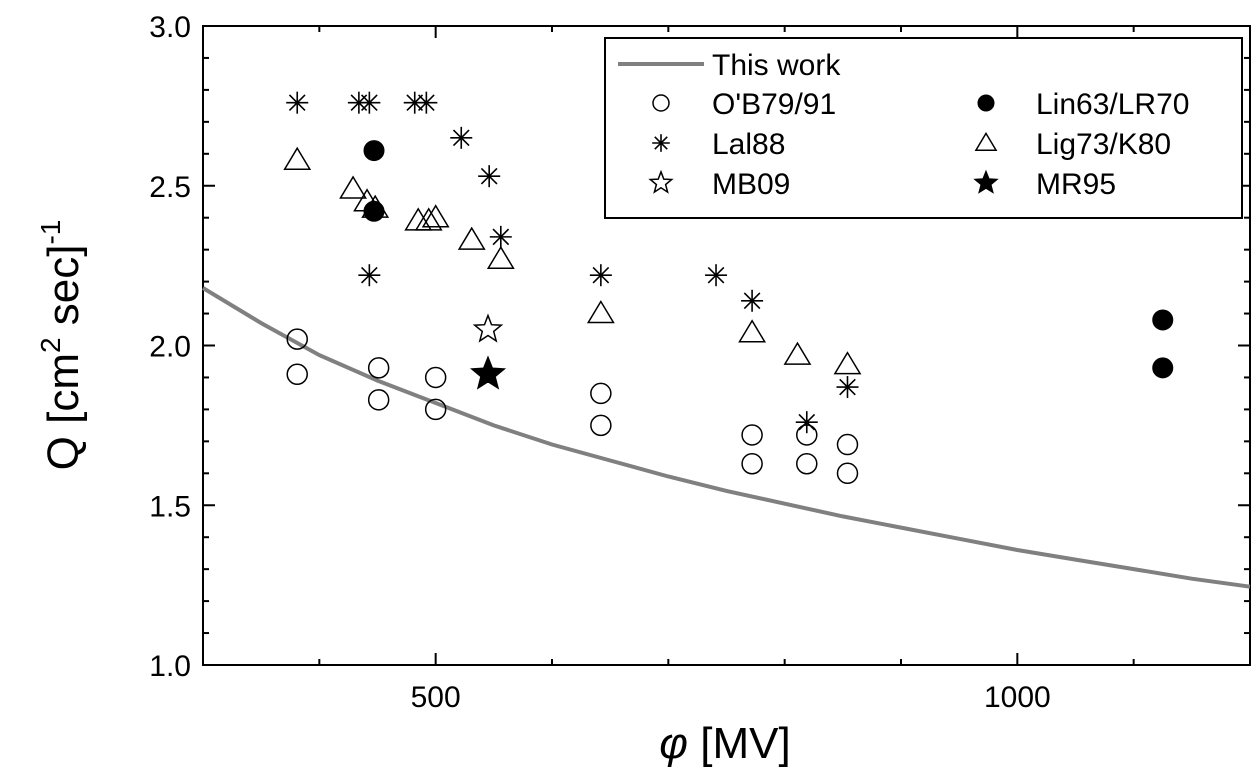  Describe the element at coordinates (436, 697) in the screenshot. I see `x-tick-label: 500` at that location.